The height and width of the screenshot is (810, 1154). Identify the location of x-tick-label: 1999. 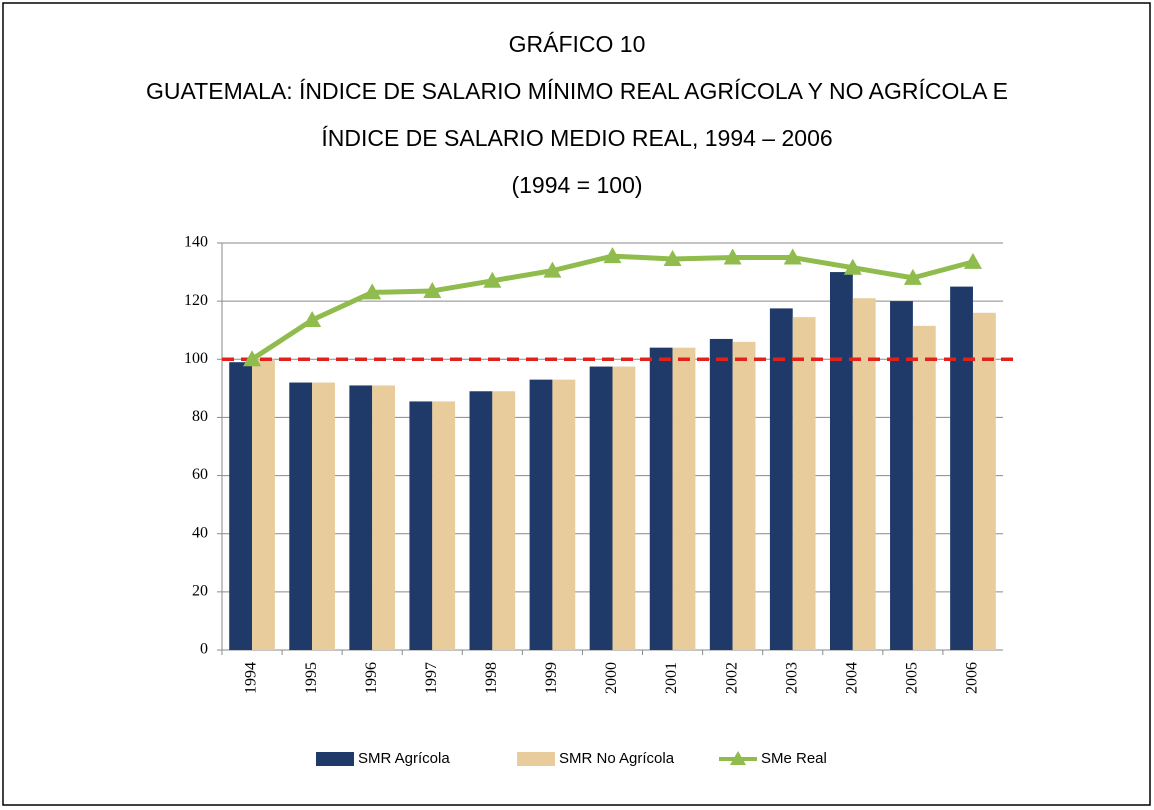
(551, 678).